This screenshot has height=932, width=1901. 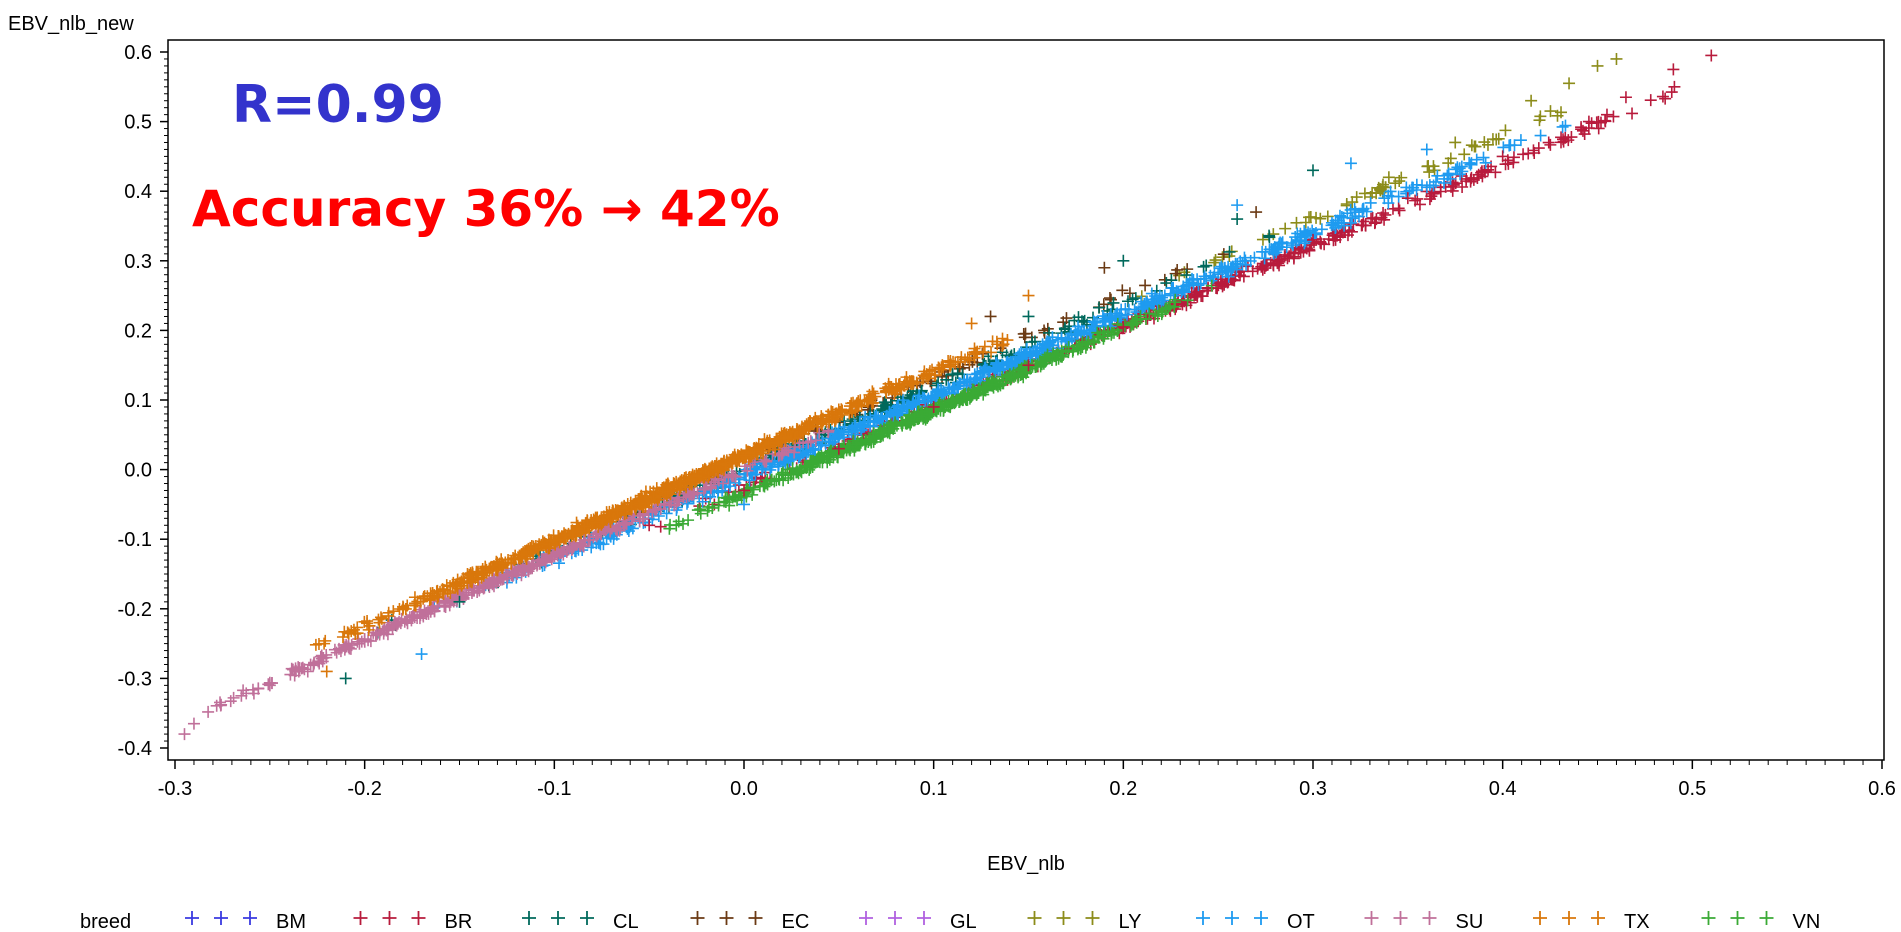 What do you see at coordinates (364, 789) in the screenshot?
I see `x-tick-label: -0.2` at bounding box center [364, 789].